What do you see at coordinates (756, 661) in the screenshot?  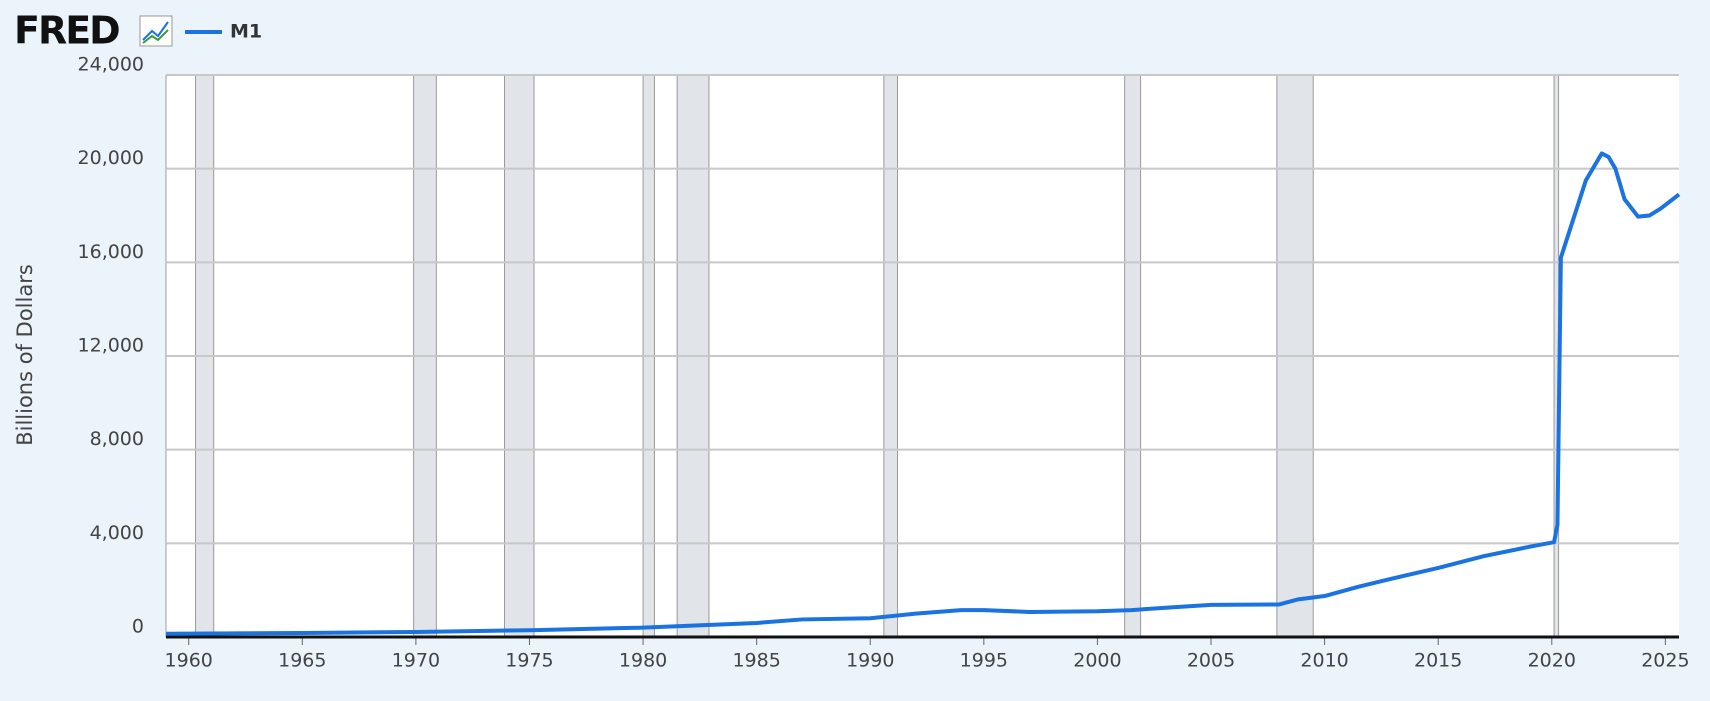 I see `x-tick-label: 1985` at bounding box center [756, 661].